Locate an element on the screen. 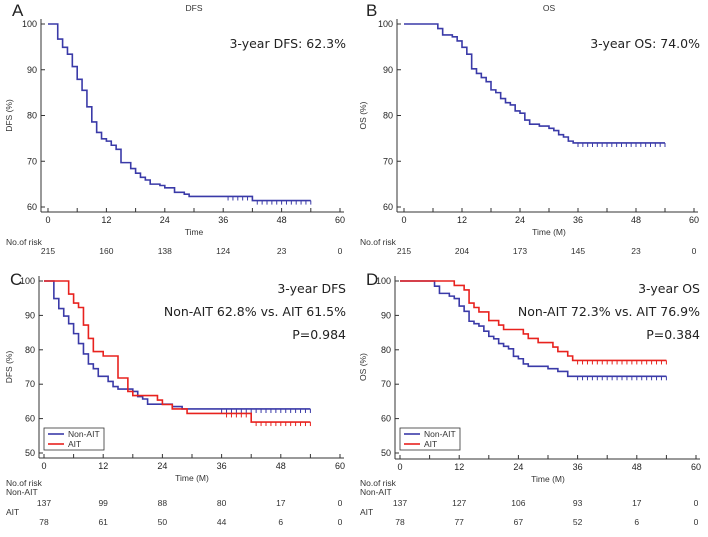 The width and height of the screenshot is (708, 537). risk-count: 67 is located at coordinates (519, 522).